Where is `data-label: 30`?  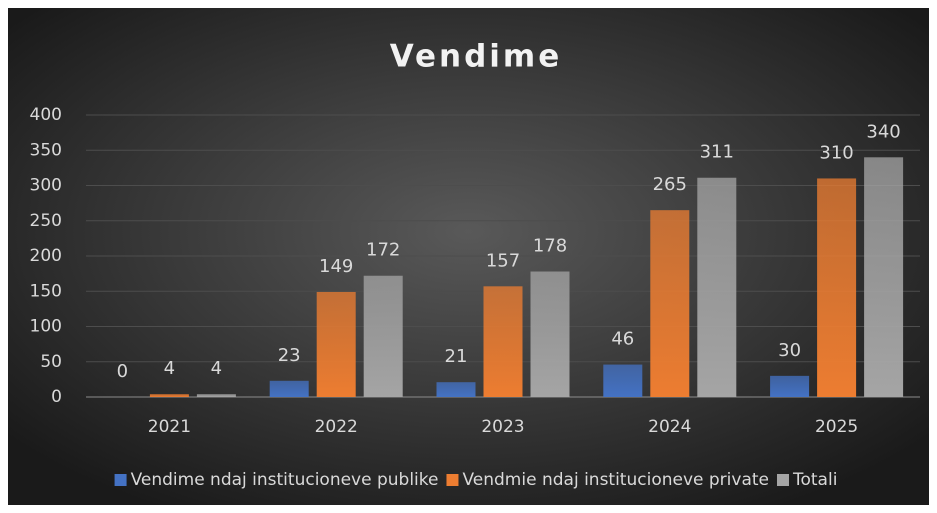
data-label: 30 is located at coordinates (789, 350).